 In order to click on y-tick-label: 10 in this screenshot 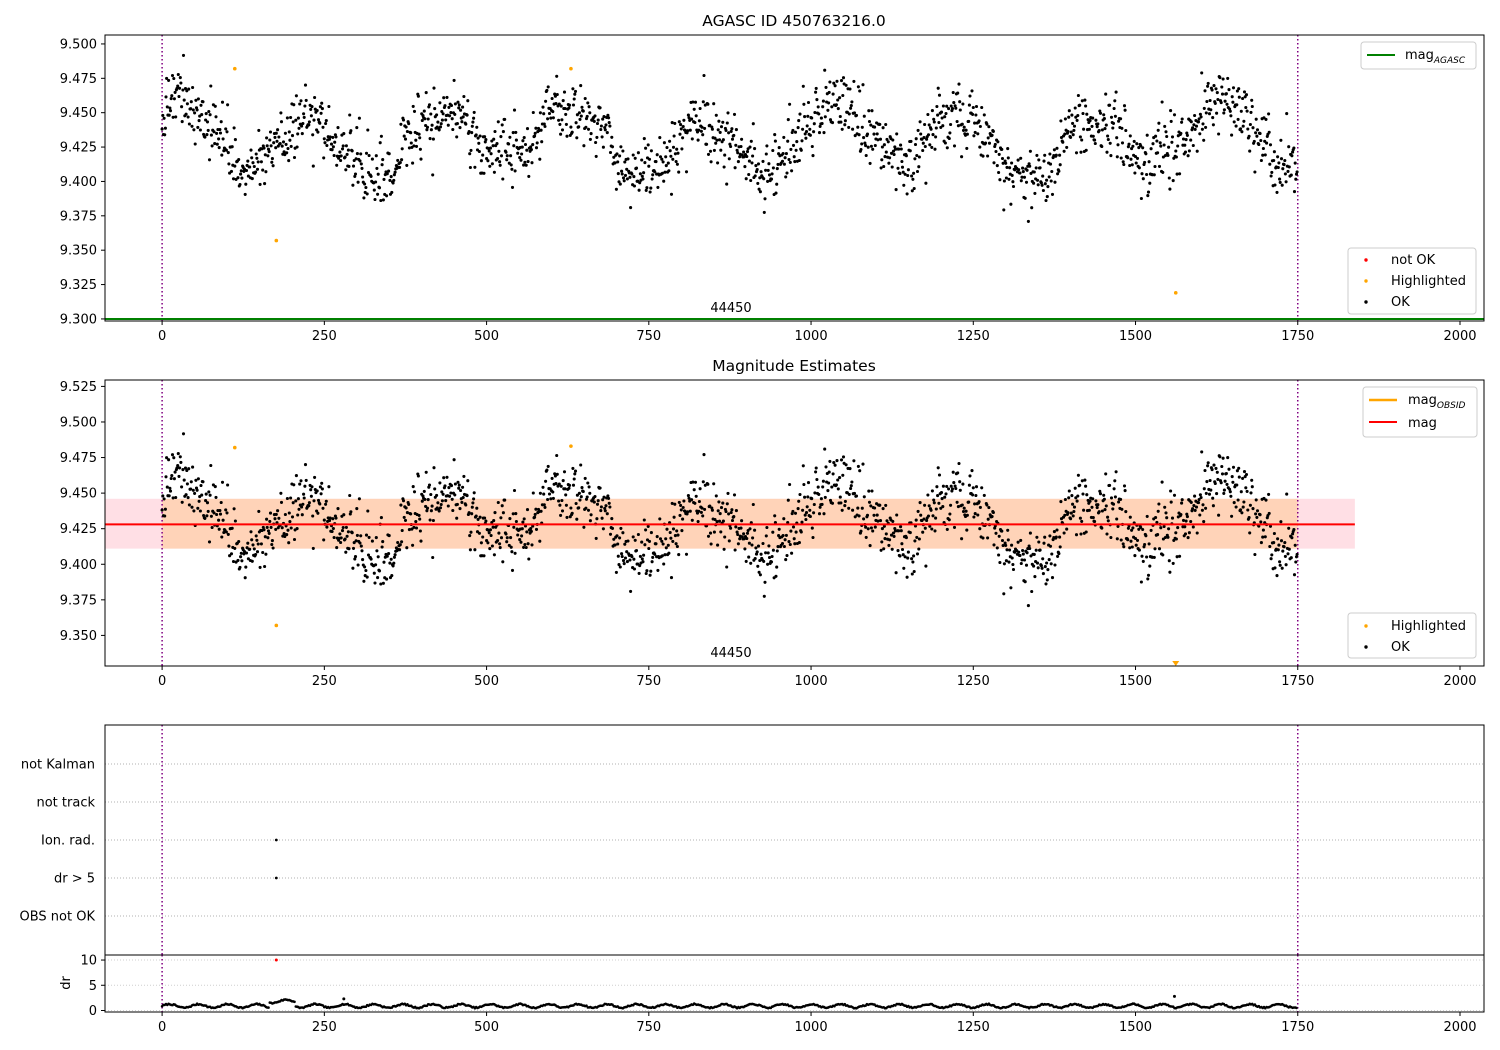, I will do `click(88, 961)`.